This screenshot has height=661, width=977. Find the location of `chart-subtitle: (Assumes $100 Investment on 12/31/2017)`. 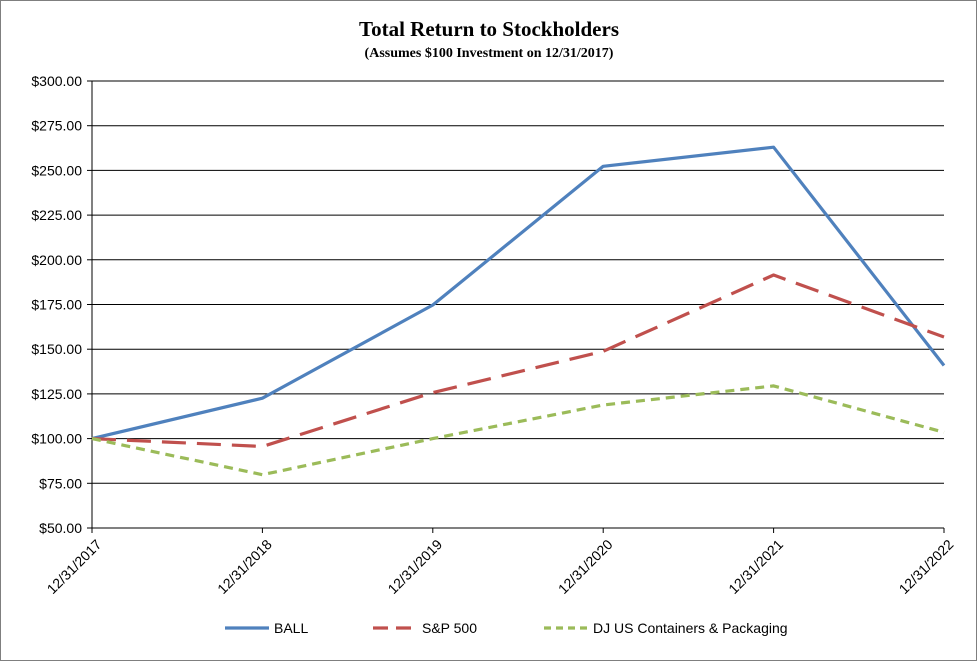

chart-subtitle: (Assumes $100 Investment on 12/31/2017) is located at coordinates (489, 53).